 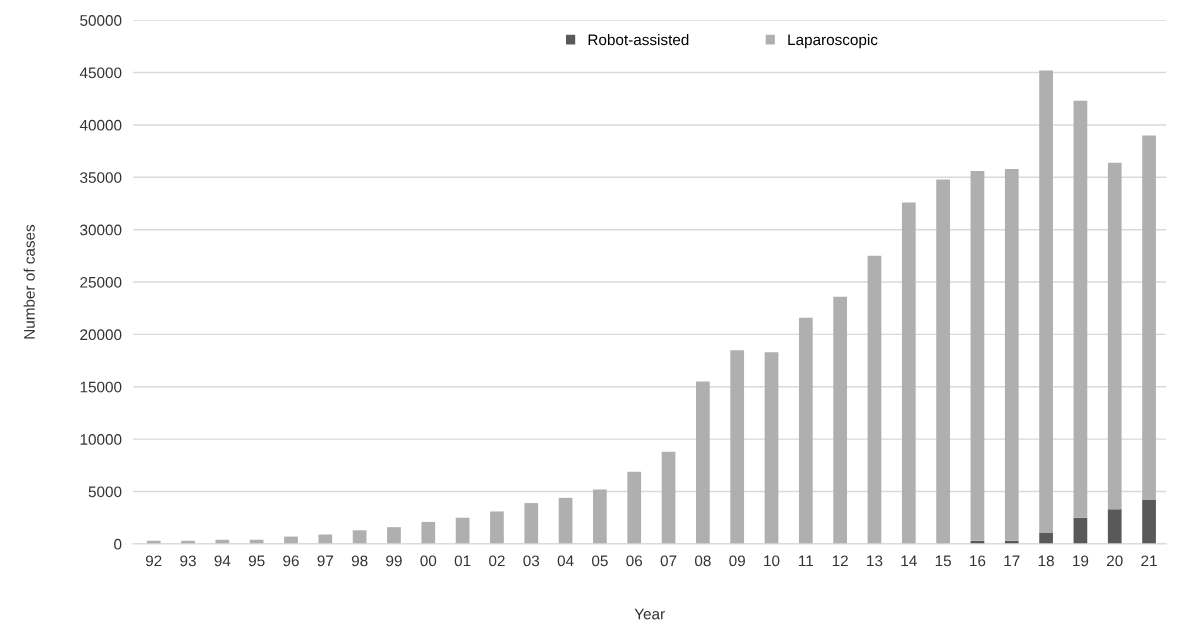 What do you see at coordinates (1115, 561) in the screenshot?
I see `x-tick-label: 20` at bounding box center [1115, 561].